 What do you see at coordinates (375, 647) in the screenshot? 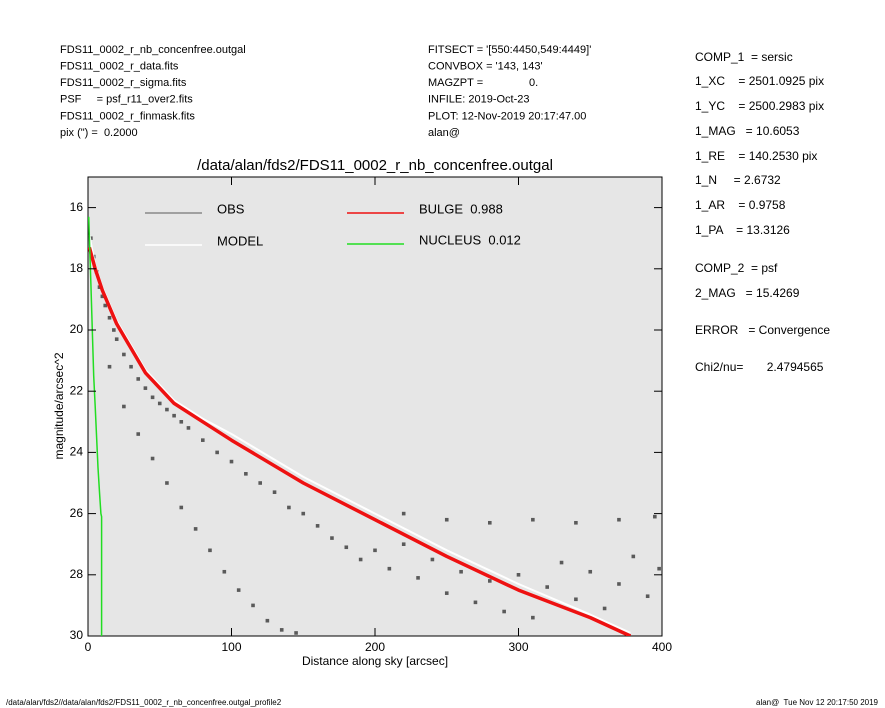
I see `x-tick-label: 200` at bounding box center [375, 647].